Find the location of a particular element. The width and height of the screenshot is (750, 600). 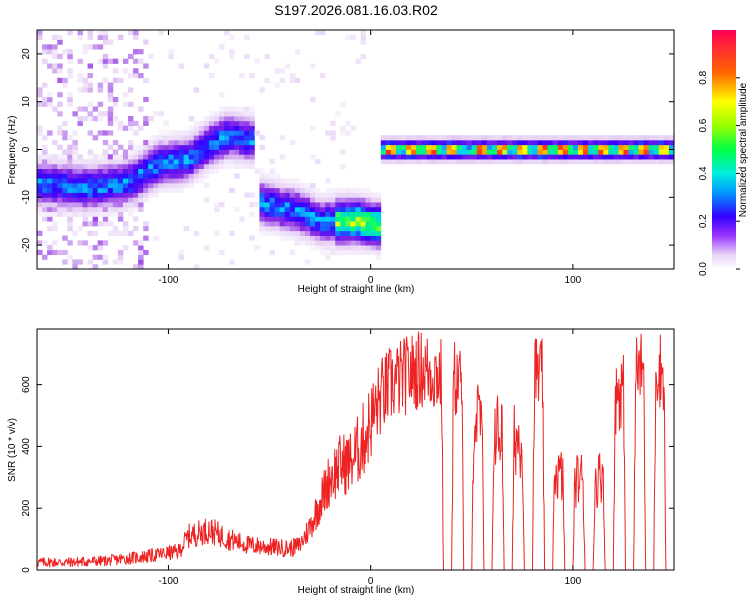

colorbar-tick-label: 0.0 is located at coordinates (703, 269).